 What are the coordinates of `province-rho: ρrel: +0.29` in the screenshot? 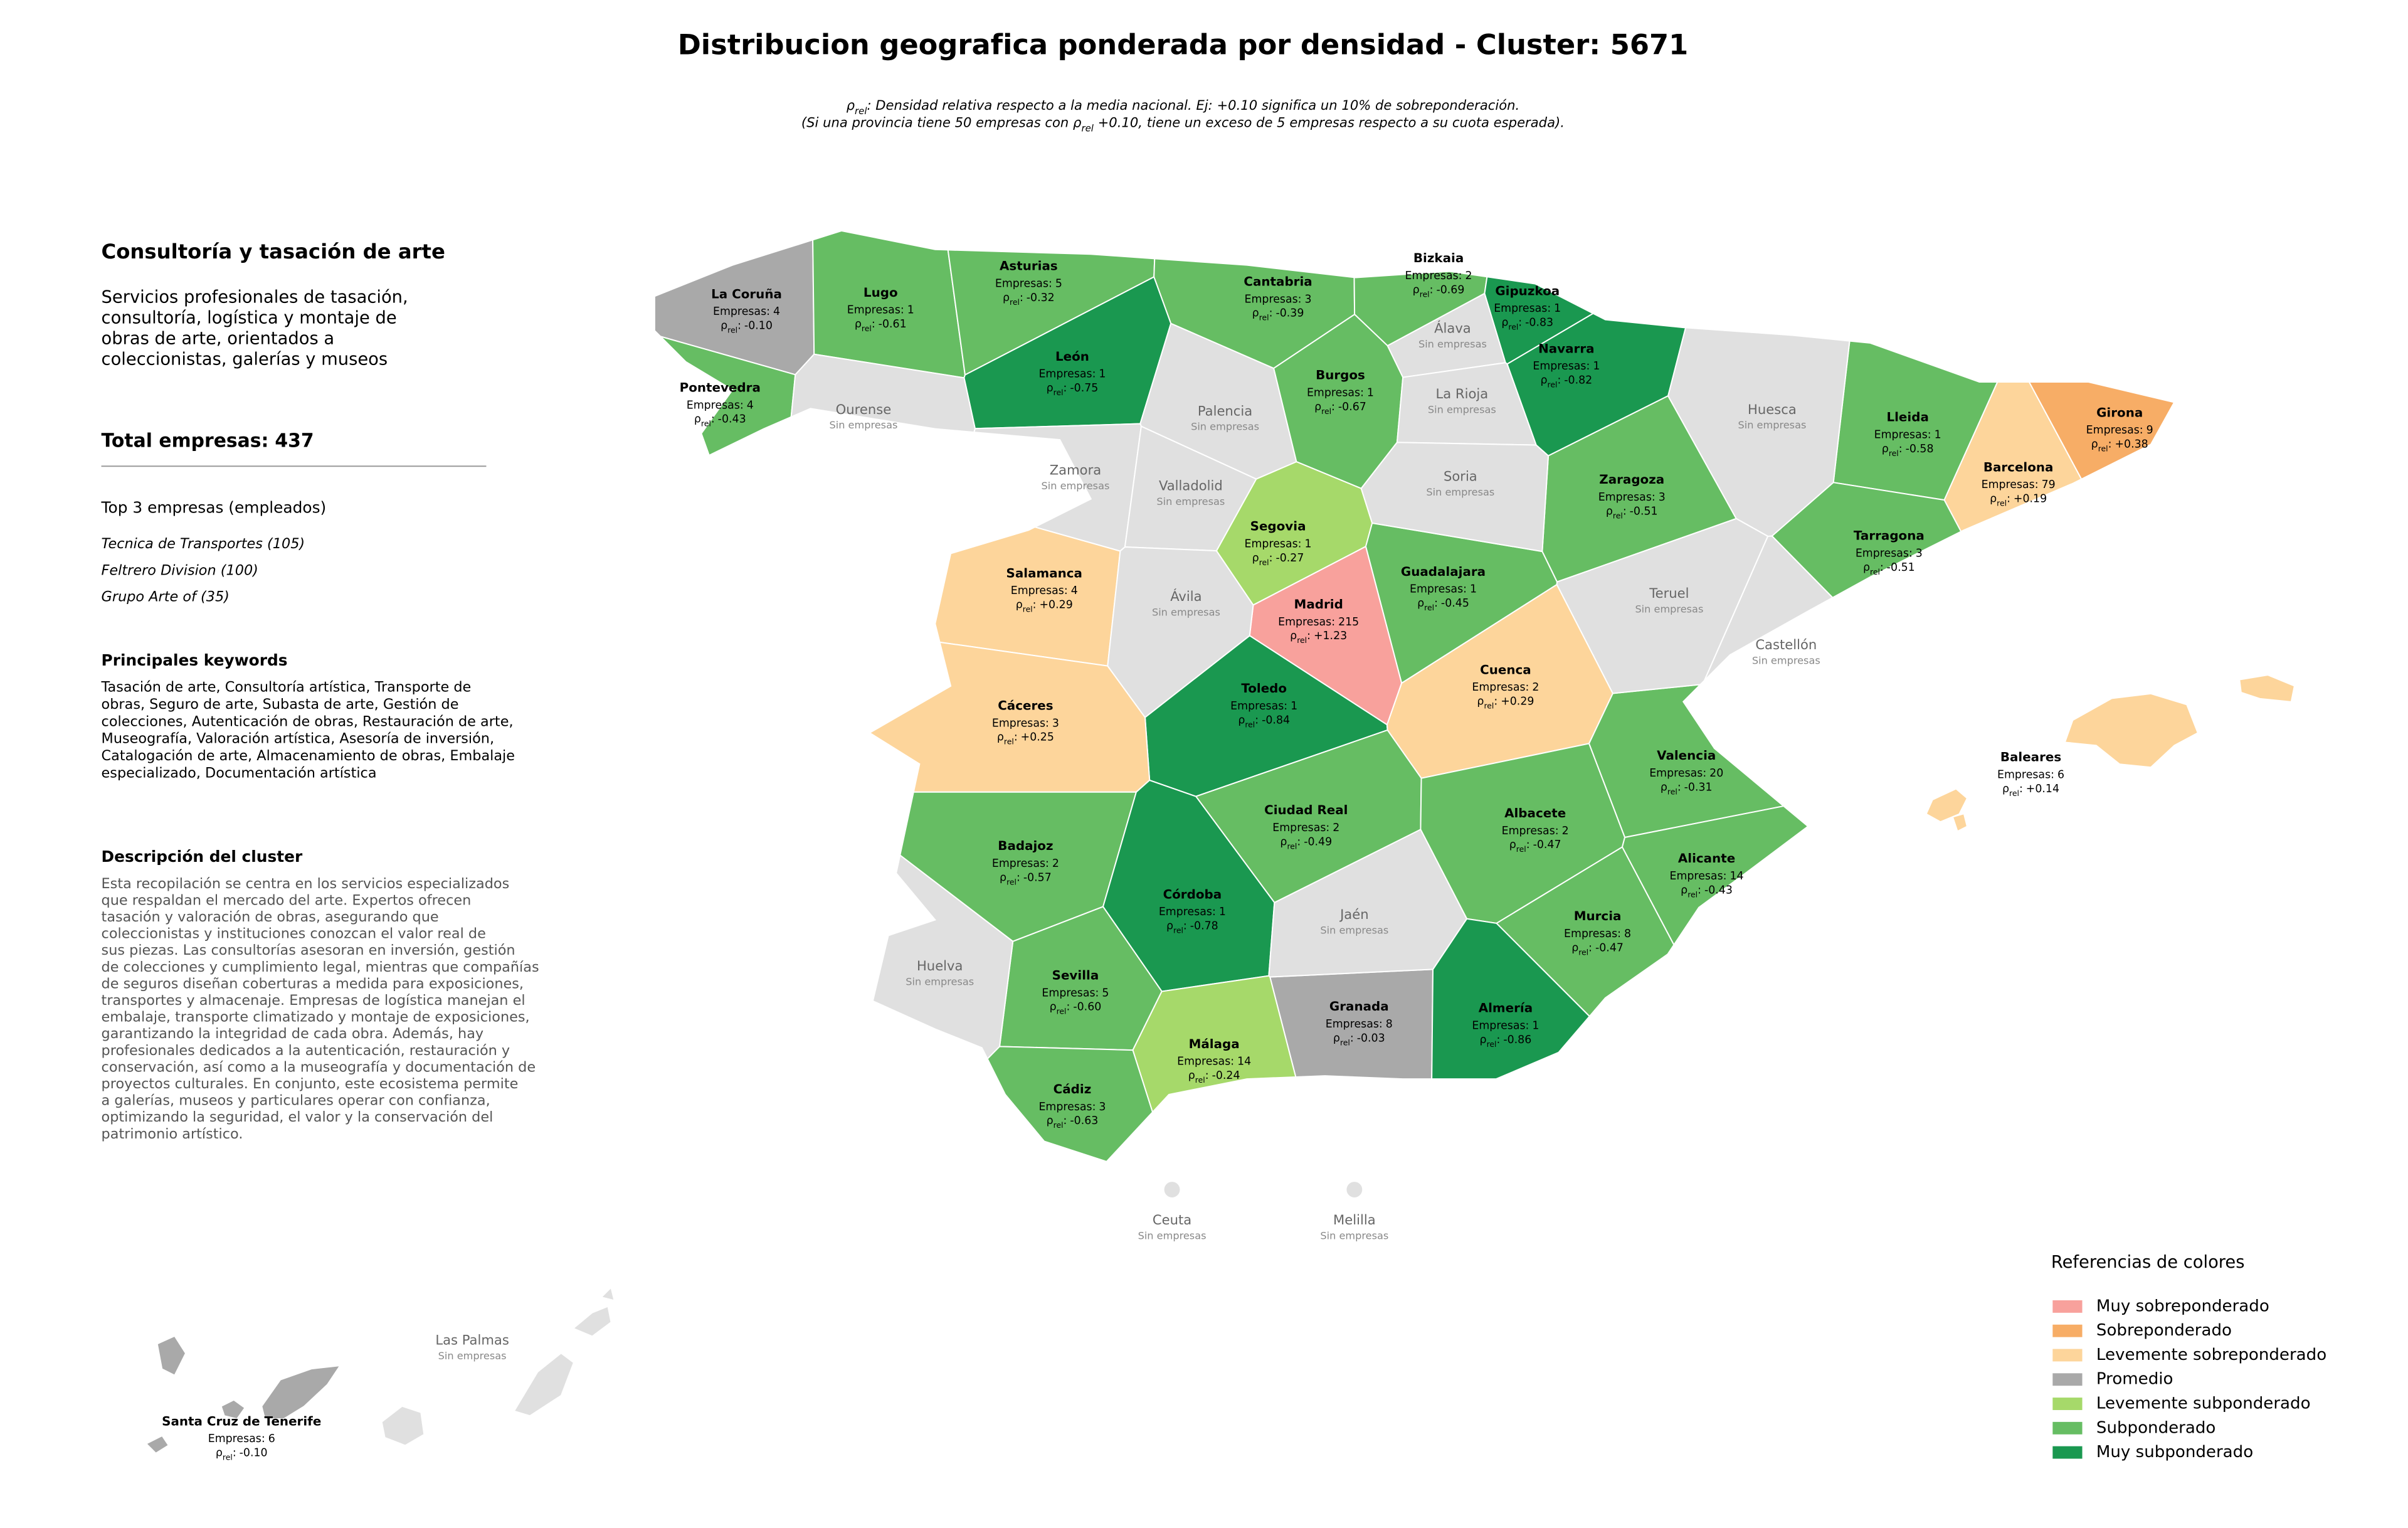 It's located at (1505, 703).